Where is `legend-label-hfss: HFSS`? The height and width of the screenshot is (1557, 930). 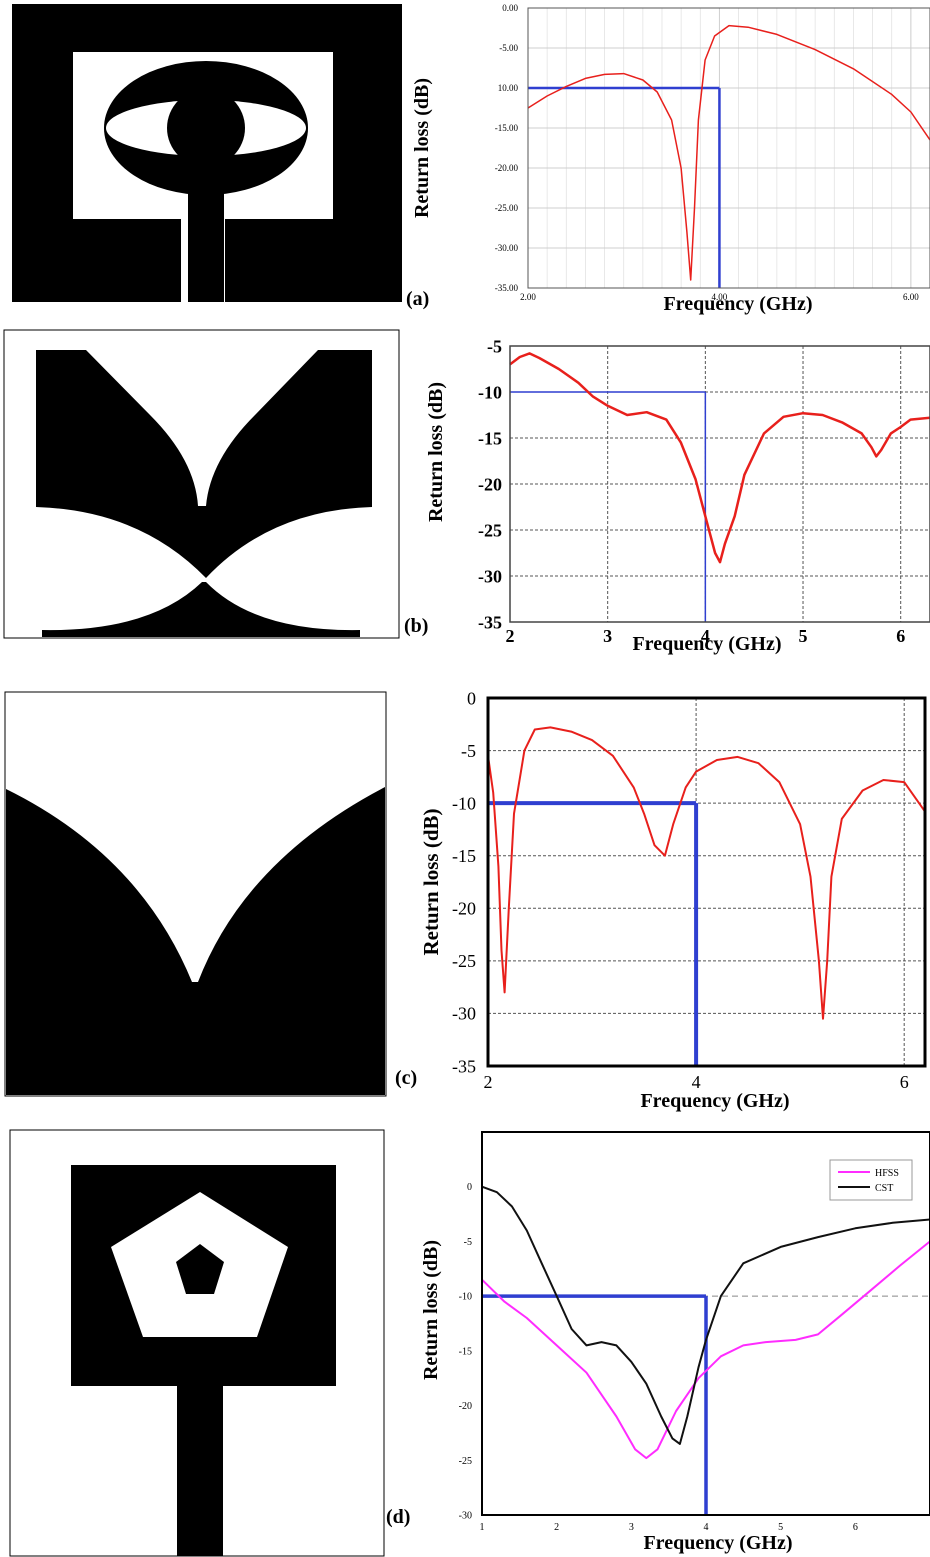
legend-label-hfss: HFSS is located at coordinates (887, 1173).